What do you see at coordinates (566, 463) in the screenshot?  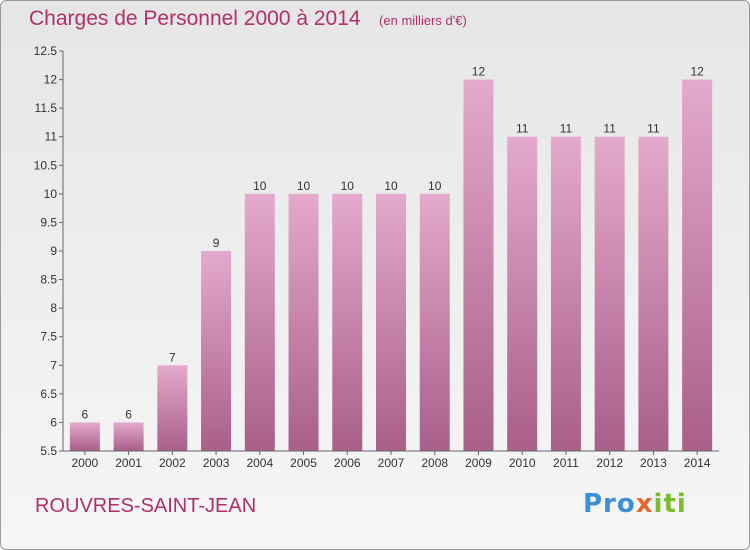 I see `x-tick-label: 2011` at bounding box center [566, 463].